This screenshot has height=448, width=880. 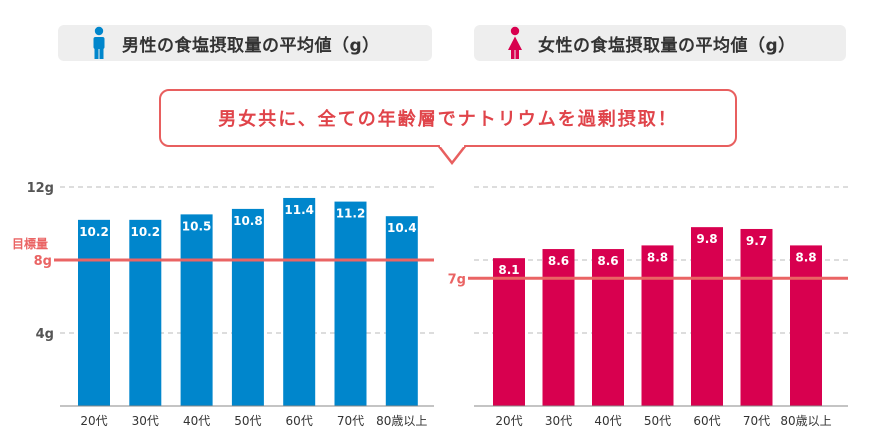 I want to click on male-value-label-1: 10.2, so click(x=145, y=232).